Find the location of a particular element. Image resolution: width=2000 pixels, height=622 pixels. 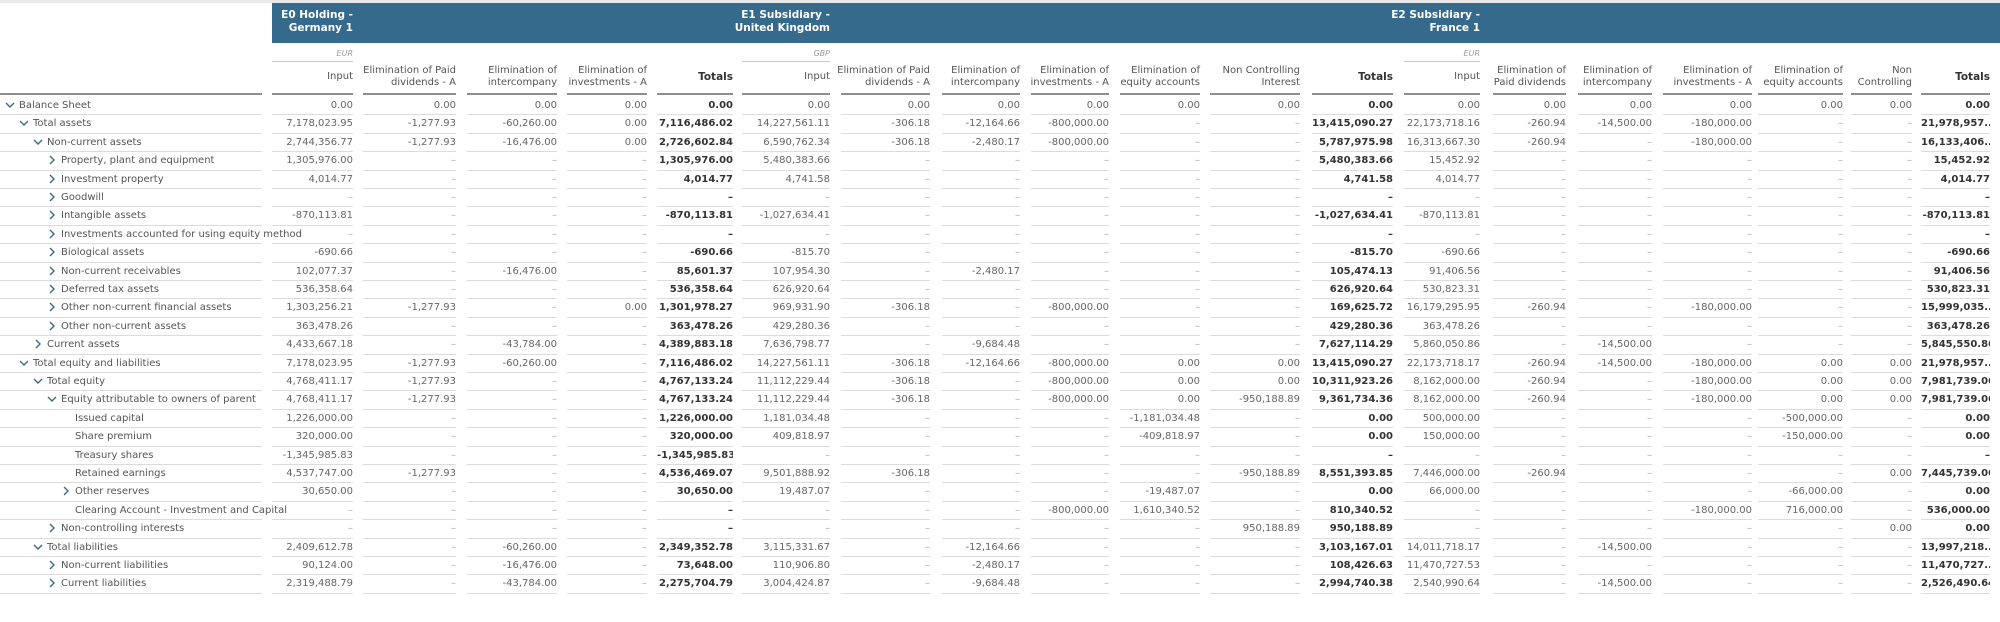

value-cell: -409,818.97 is located at coordinates (1160, 437).